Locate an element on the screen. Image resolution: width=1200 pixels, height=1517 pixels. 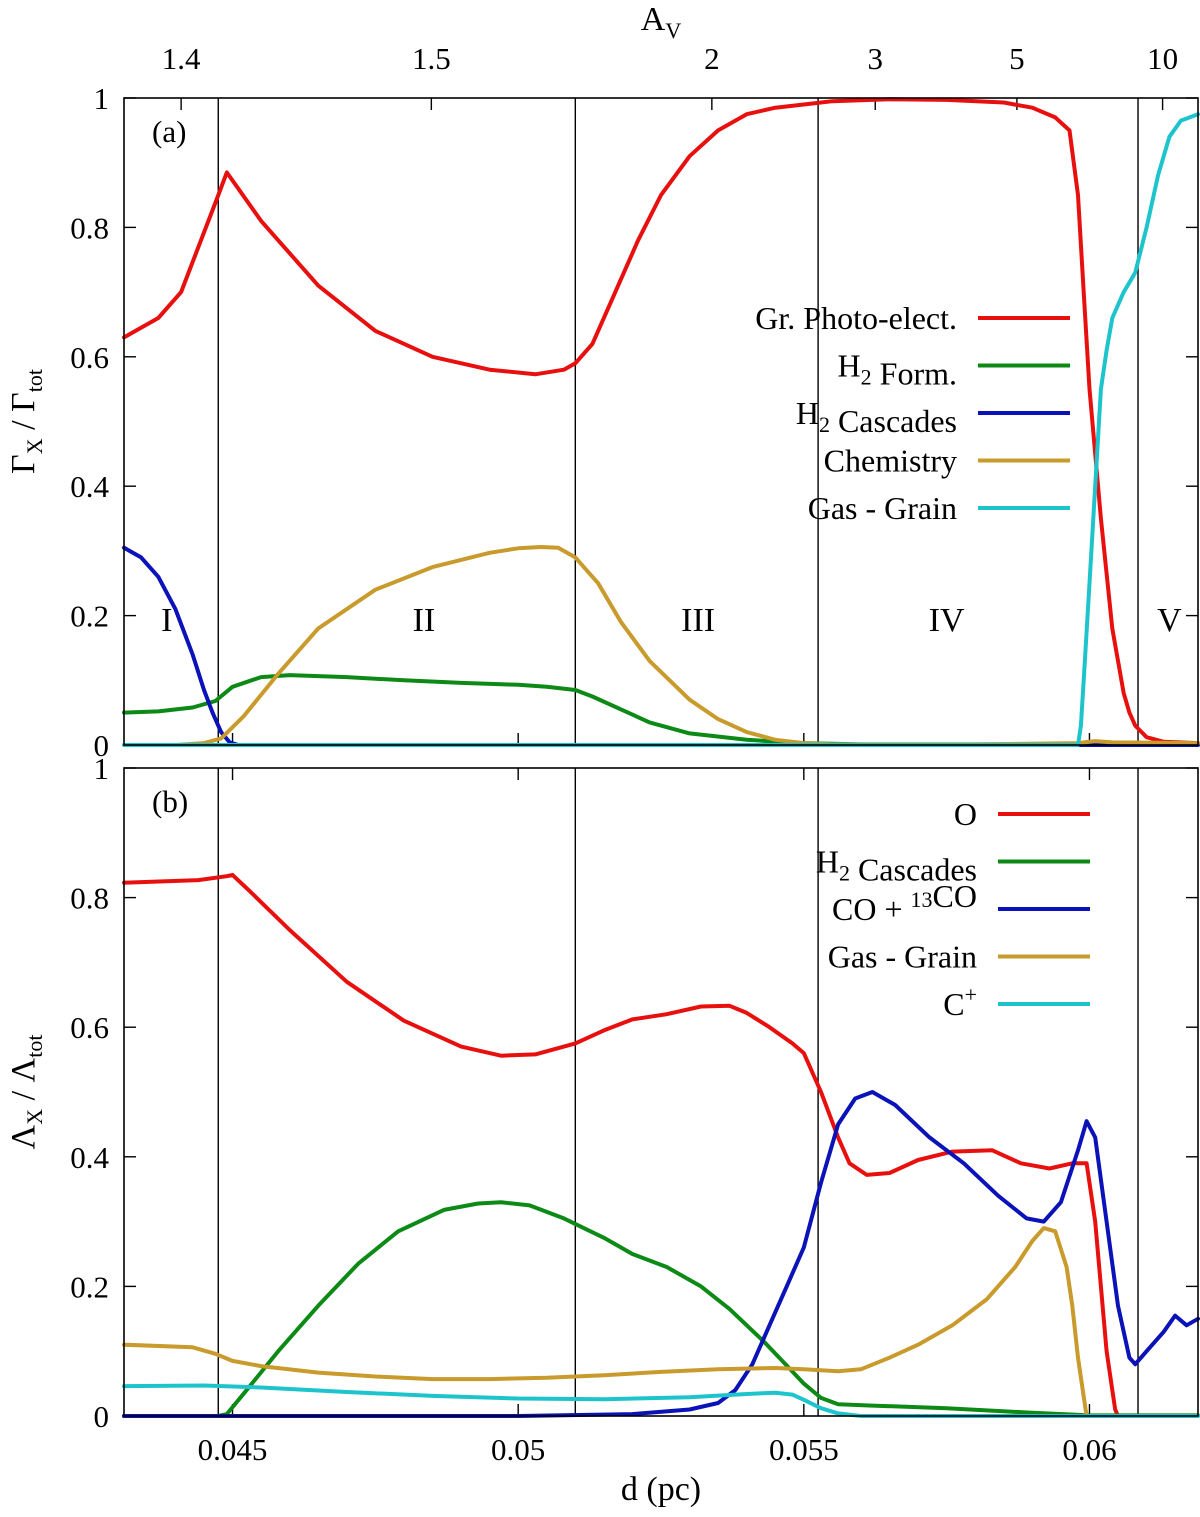
x-tick-label: 0.05 is located at coordinates (518, 1449).